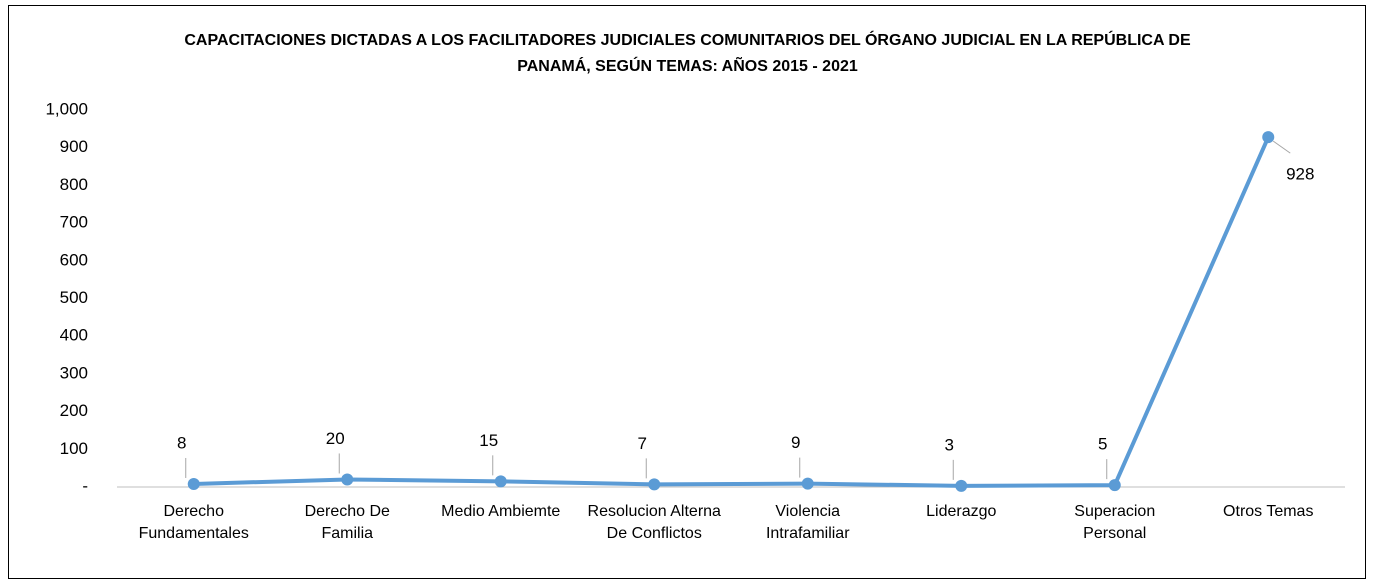  I want to click on data-label: 3, so click(949, 444).